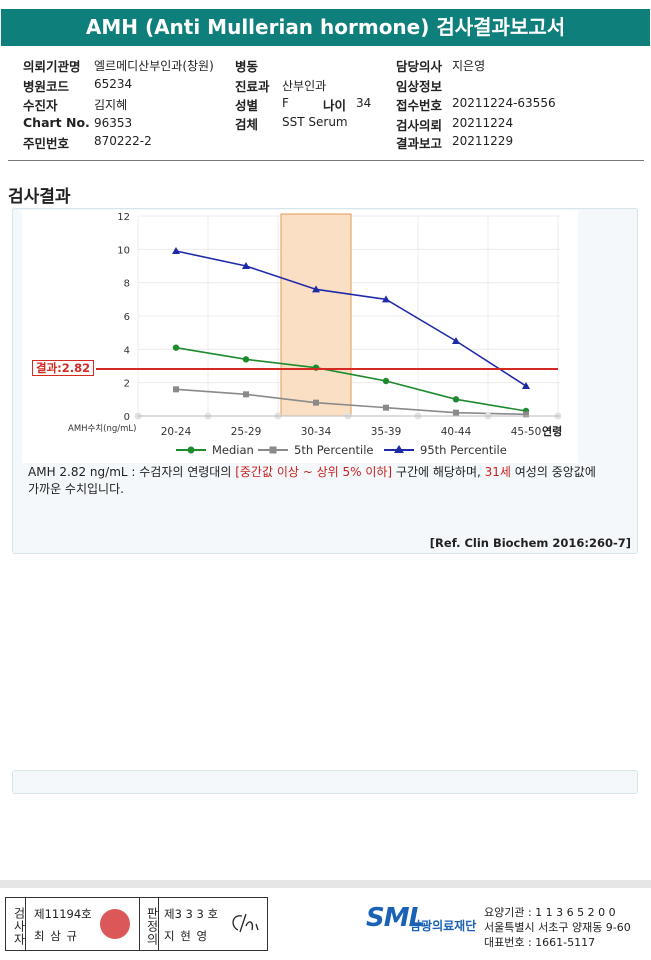 The width and height of the screenshot is (651, 960). Describe the element at coordinates (76, 489) in the screenshot. I see `desc-text: 가까운 수치입니다.` at that location.